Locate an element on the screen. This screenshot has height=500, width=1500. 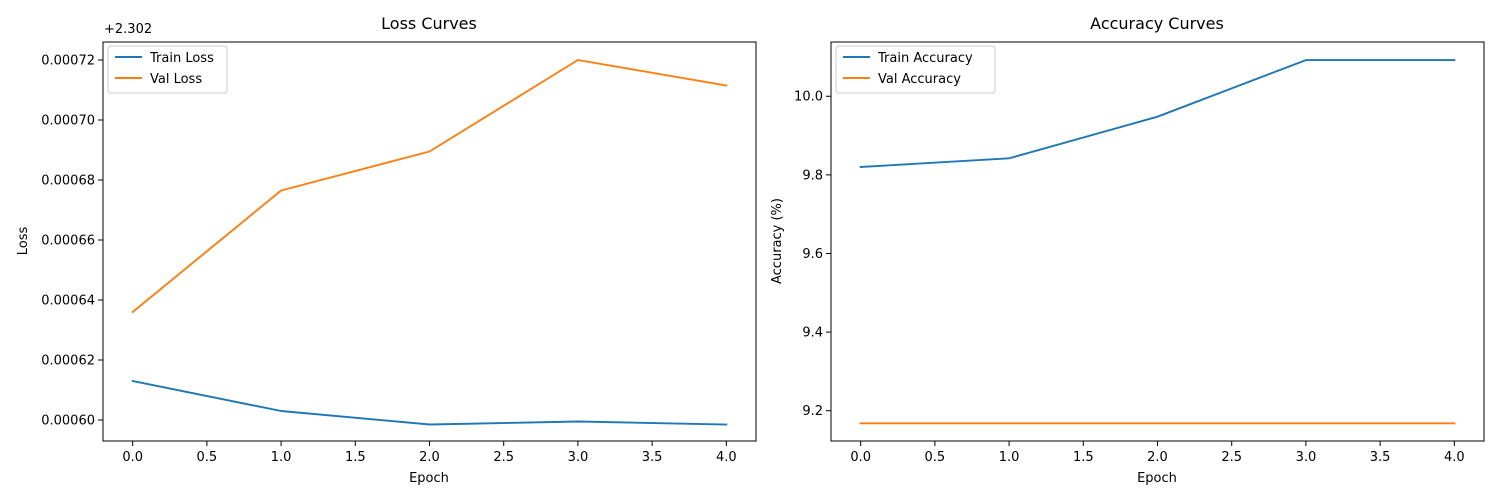
accuracy-legend-box is located at coordinates (915, 69).